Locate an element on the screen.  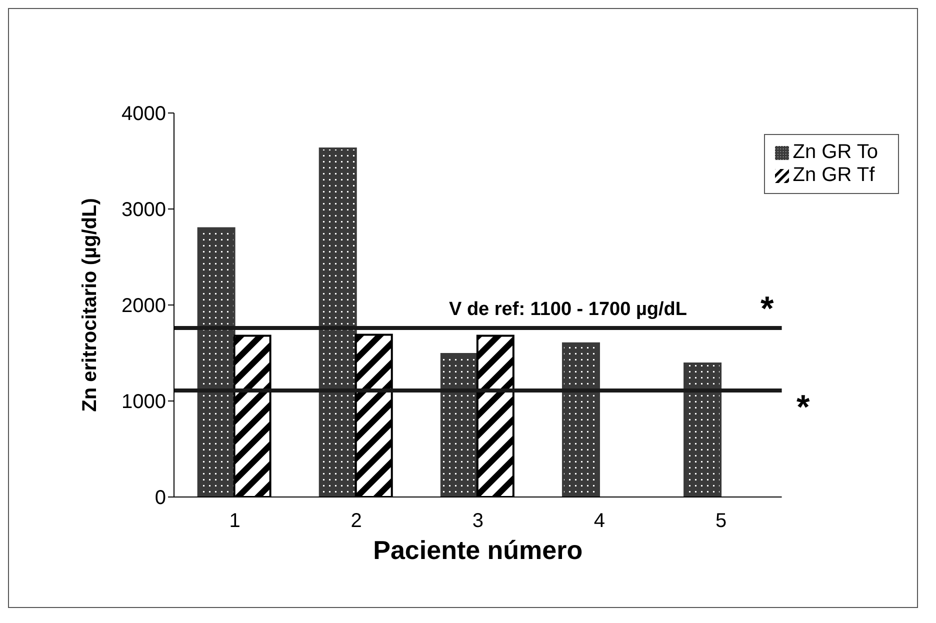
legend-label: Zn GR Tf is located at coordinates (833, 175).